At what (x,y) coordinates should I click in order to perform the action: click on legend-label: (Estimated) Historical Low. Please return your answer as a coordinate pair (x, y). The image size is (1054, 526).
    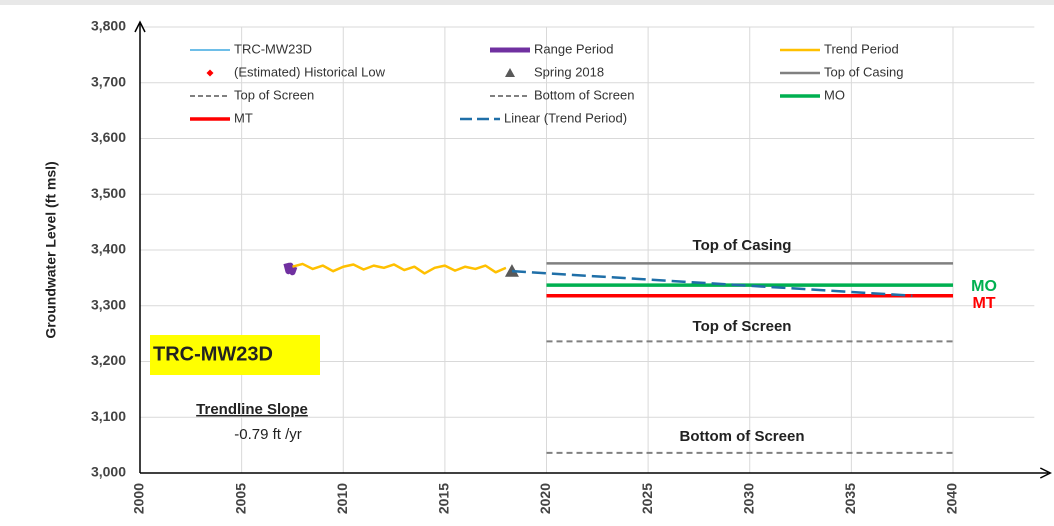
    Looking at the image, I should click on (310, 71).